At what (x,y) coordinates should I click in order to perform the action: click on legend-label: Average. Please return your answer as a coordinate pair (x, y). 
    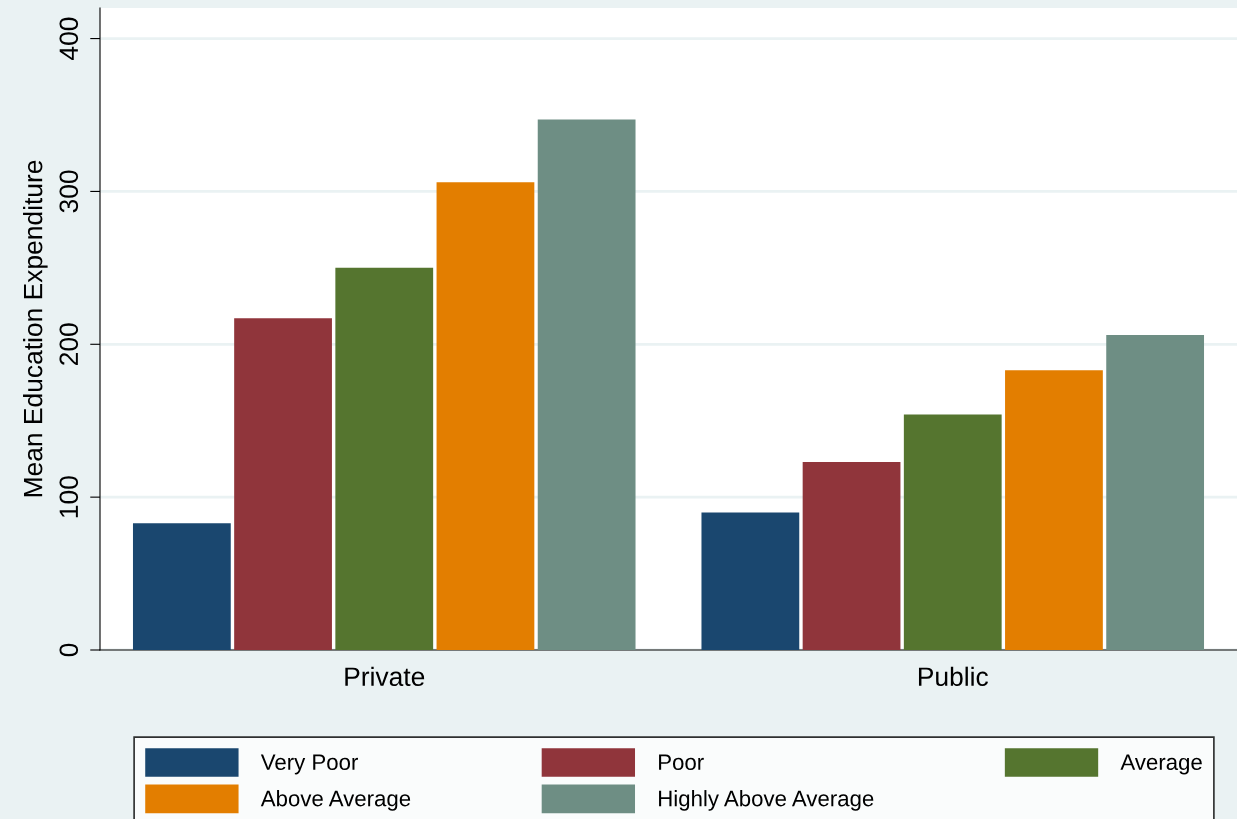
    Looking at the image, I should click on (1161, 764).